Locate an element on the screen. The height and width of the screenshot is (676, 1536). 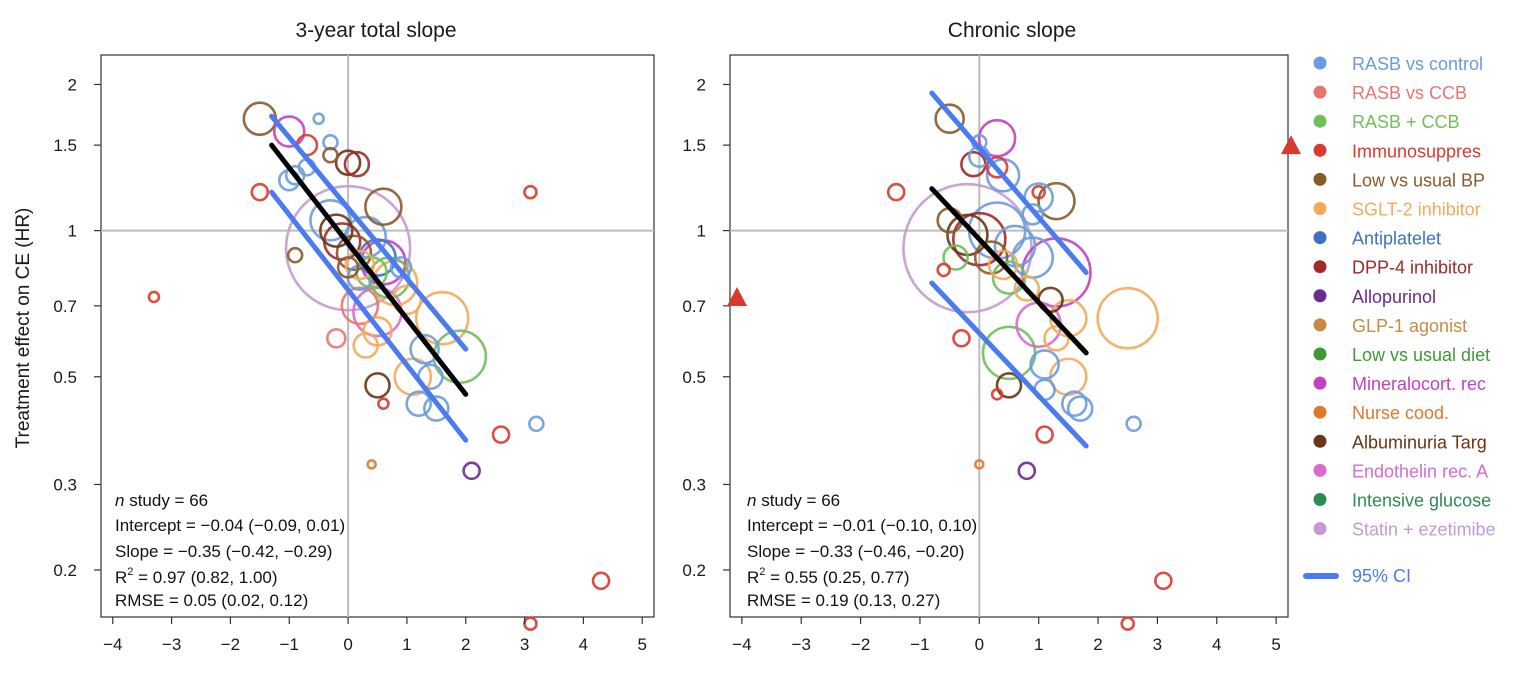
x-tick-label: 5 is located at coordinates (641, 644).